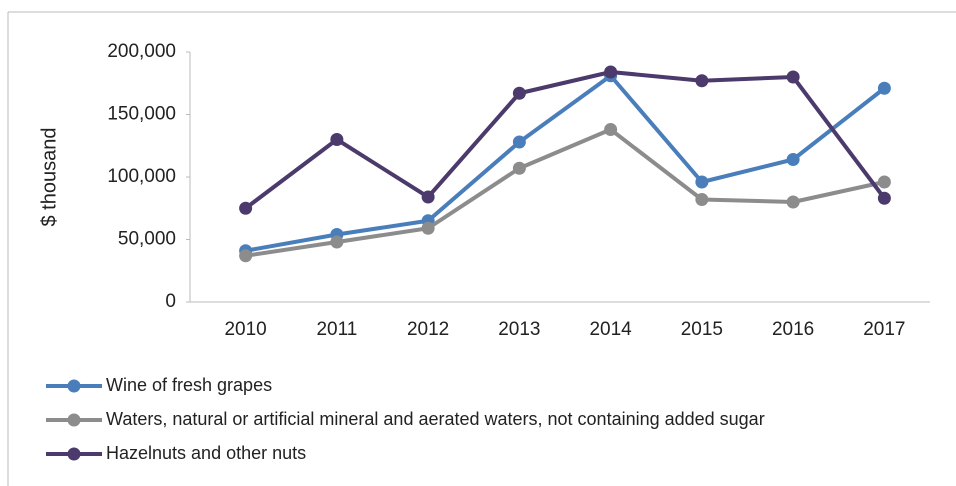 This screenshot has height=486, width=956. Describe the element at coordinates (428, 329) in the screenshot. I see `x-tick-label: 2012` at that location.